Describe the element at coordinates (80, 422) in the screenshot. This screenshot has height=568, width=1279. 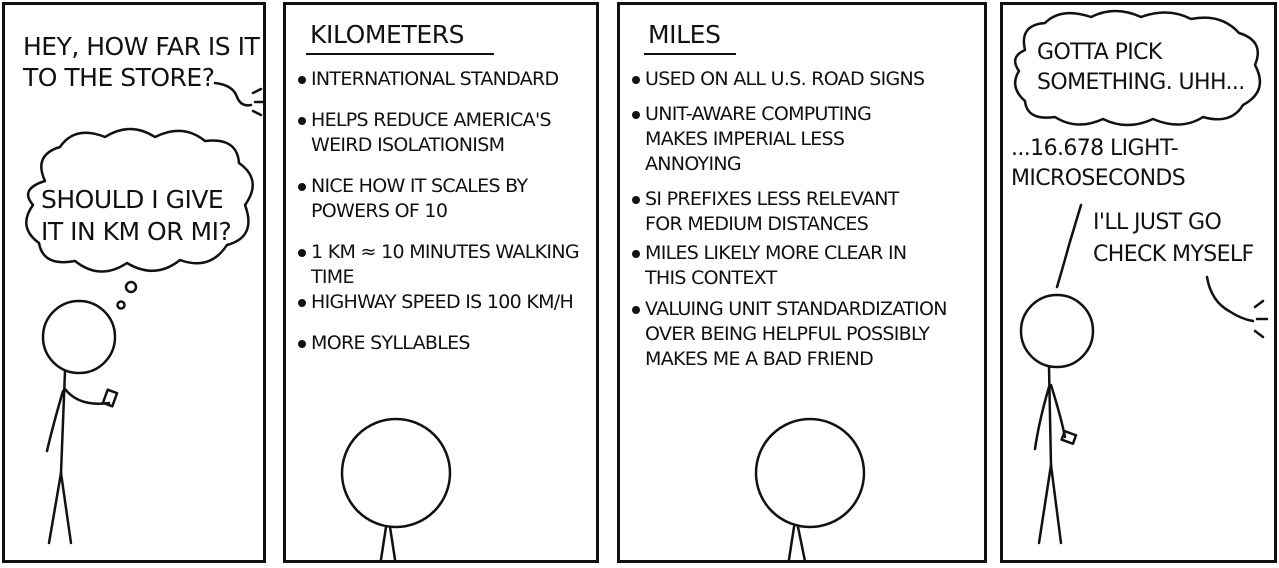
I see `stick-figure-left` at that location.